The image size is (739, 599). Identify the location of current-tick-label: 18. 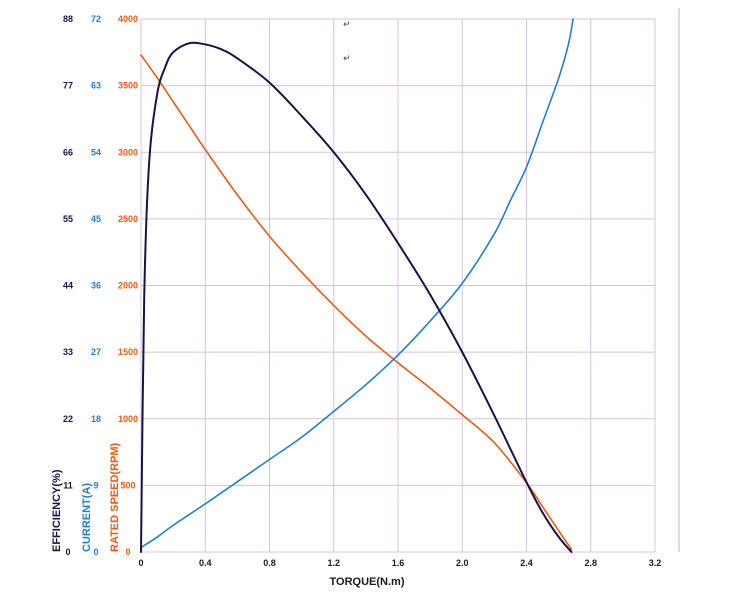
(96, 419).